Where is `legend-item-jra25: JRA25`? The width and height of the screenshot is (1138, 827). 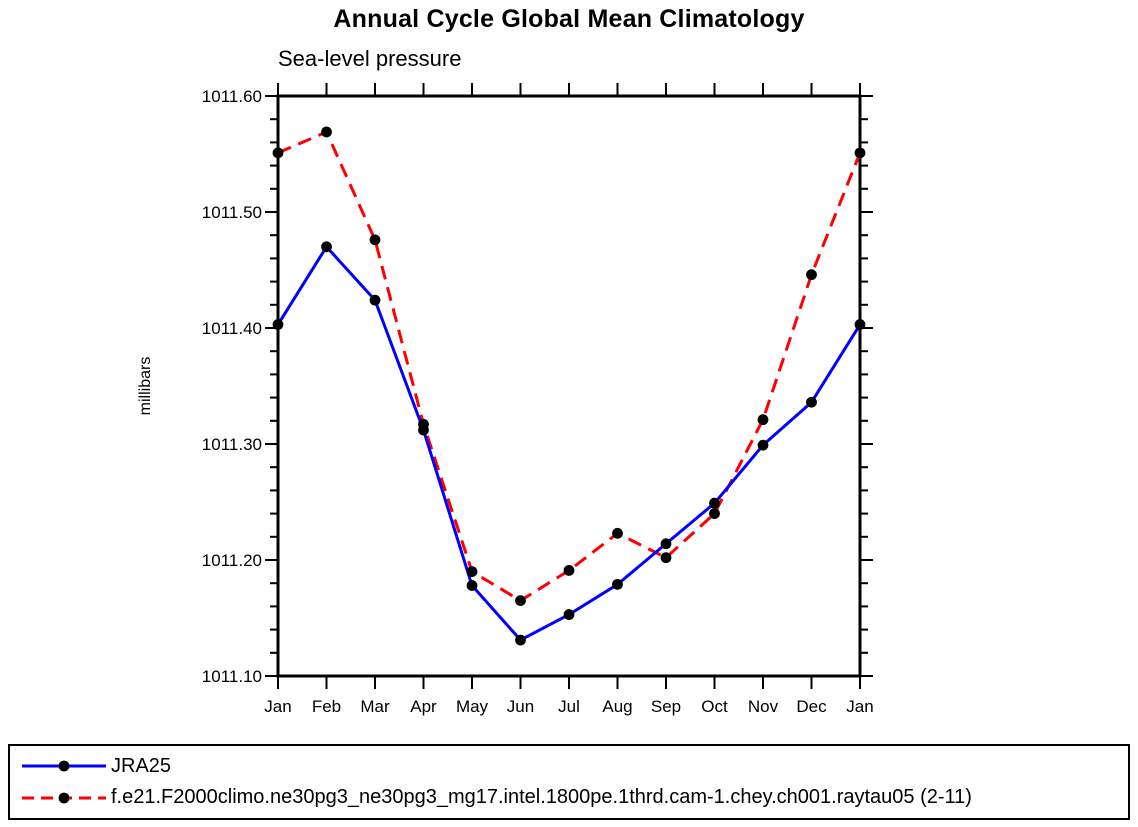 legend-item-jra25: JRA25 is located at coordinates (574, 766).